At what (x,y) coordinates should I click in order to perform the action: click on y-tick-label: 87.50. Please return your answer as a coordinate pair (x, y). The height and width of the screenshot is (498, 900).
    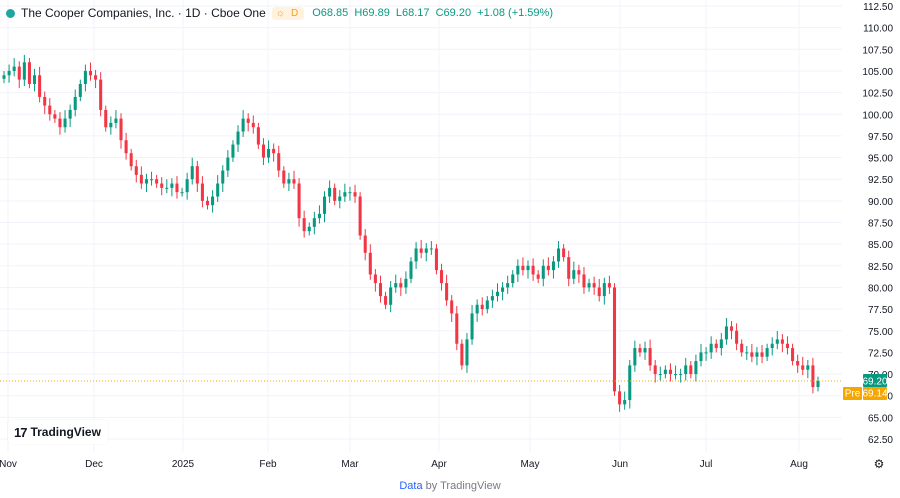
    Looking at the image, I should click on (880, 224).